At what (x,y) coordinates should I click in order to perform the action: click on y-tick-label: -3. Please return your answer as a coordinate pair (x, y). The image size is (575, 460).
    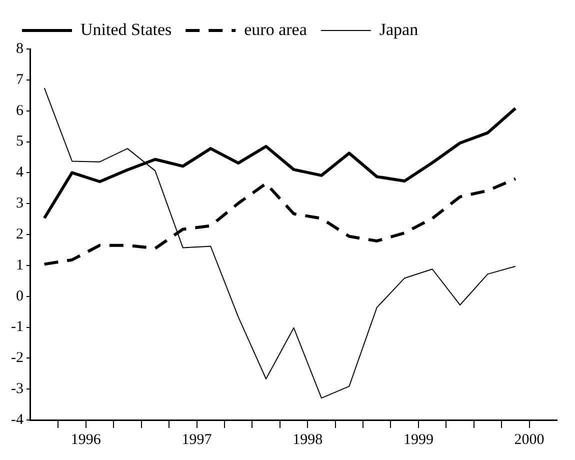
    Looking at the image, I should click on (17, 389).